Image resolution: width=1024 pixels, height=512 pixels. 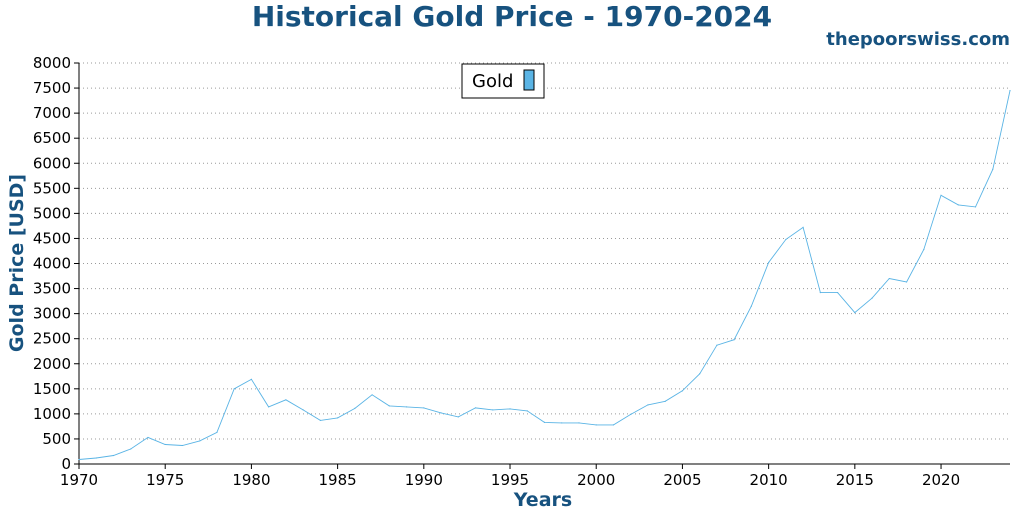 What do you see at coordinates (512, 16) in the screenshot?
I see `chart-title: Historical Gold Price - 1970-2024` at bounding box center [512, 16].